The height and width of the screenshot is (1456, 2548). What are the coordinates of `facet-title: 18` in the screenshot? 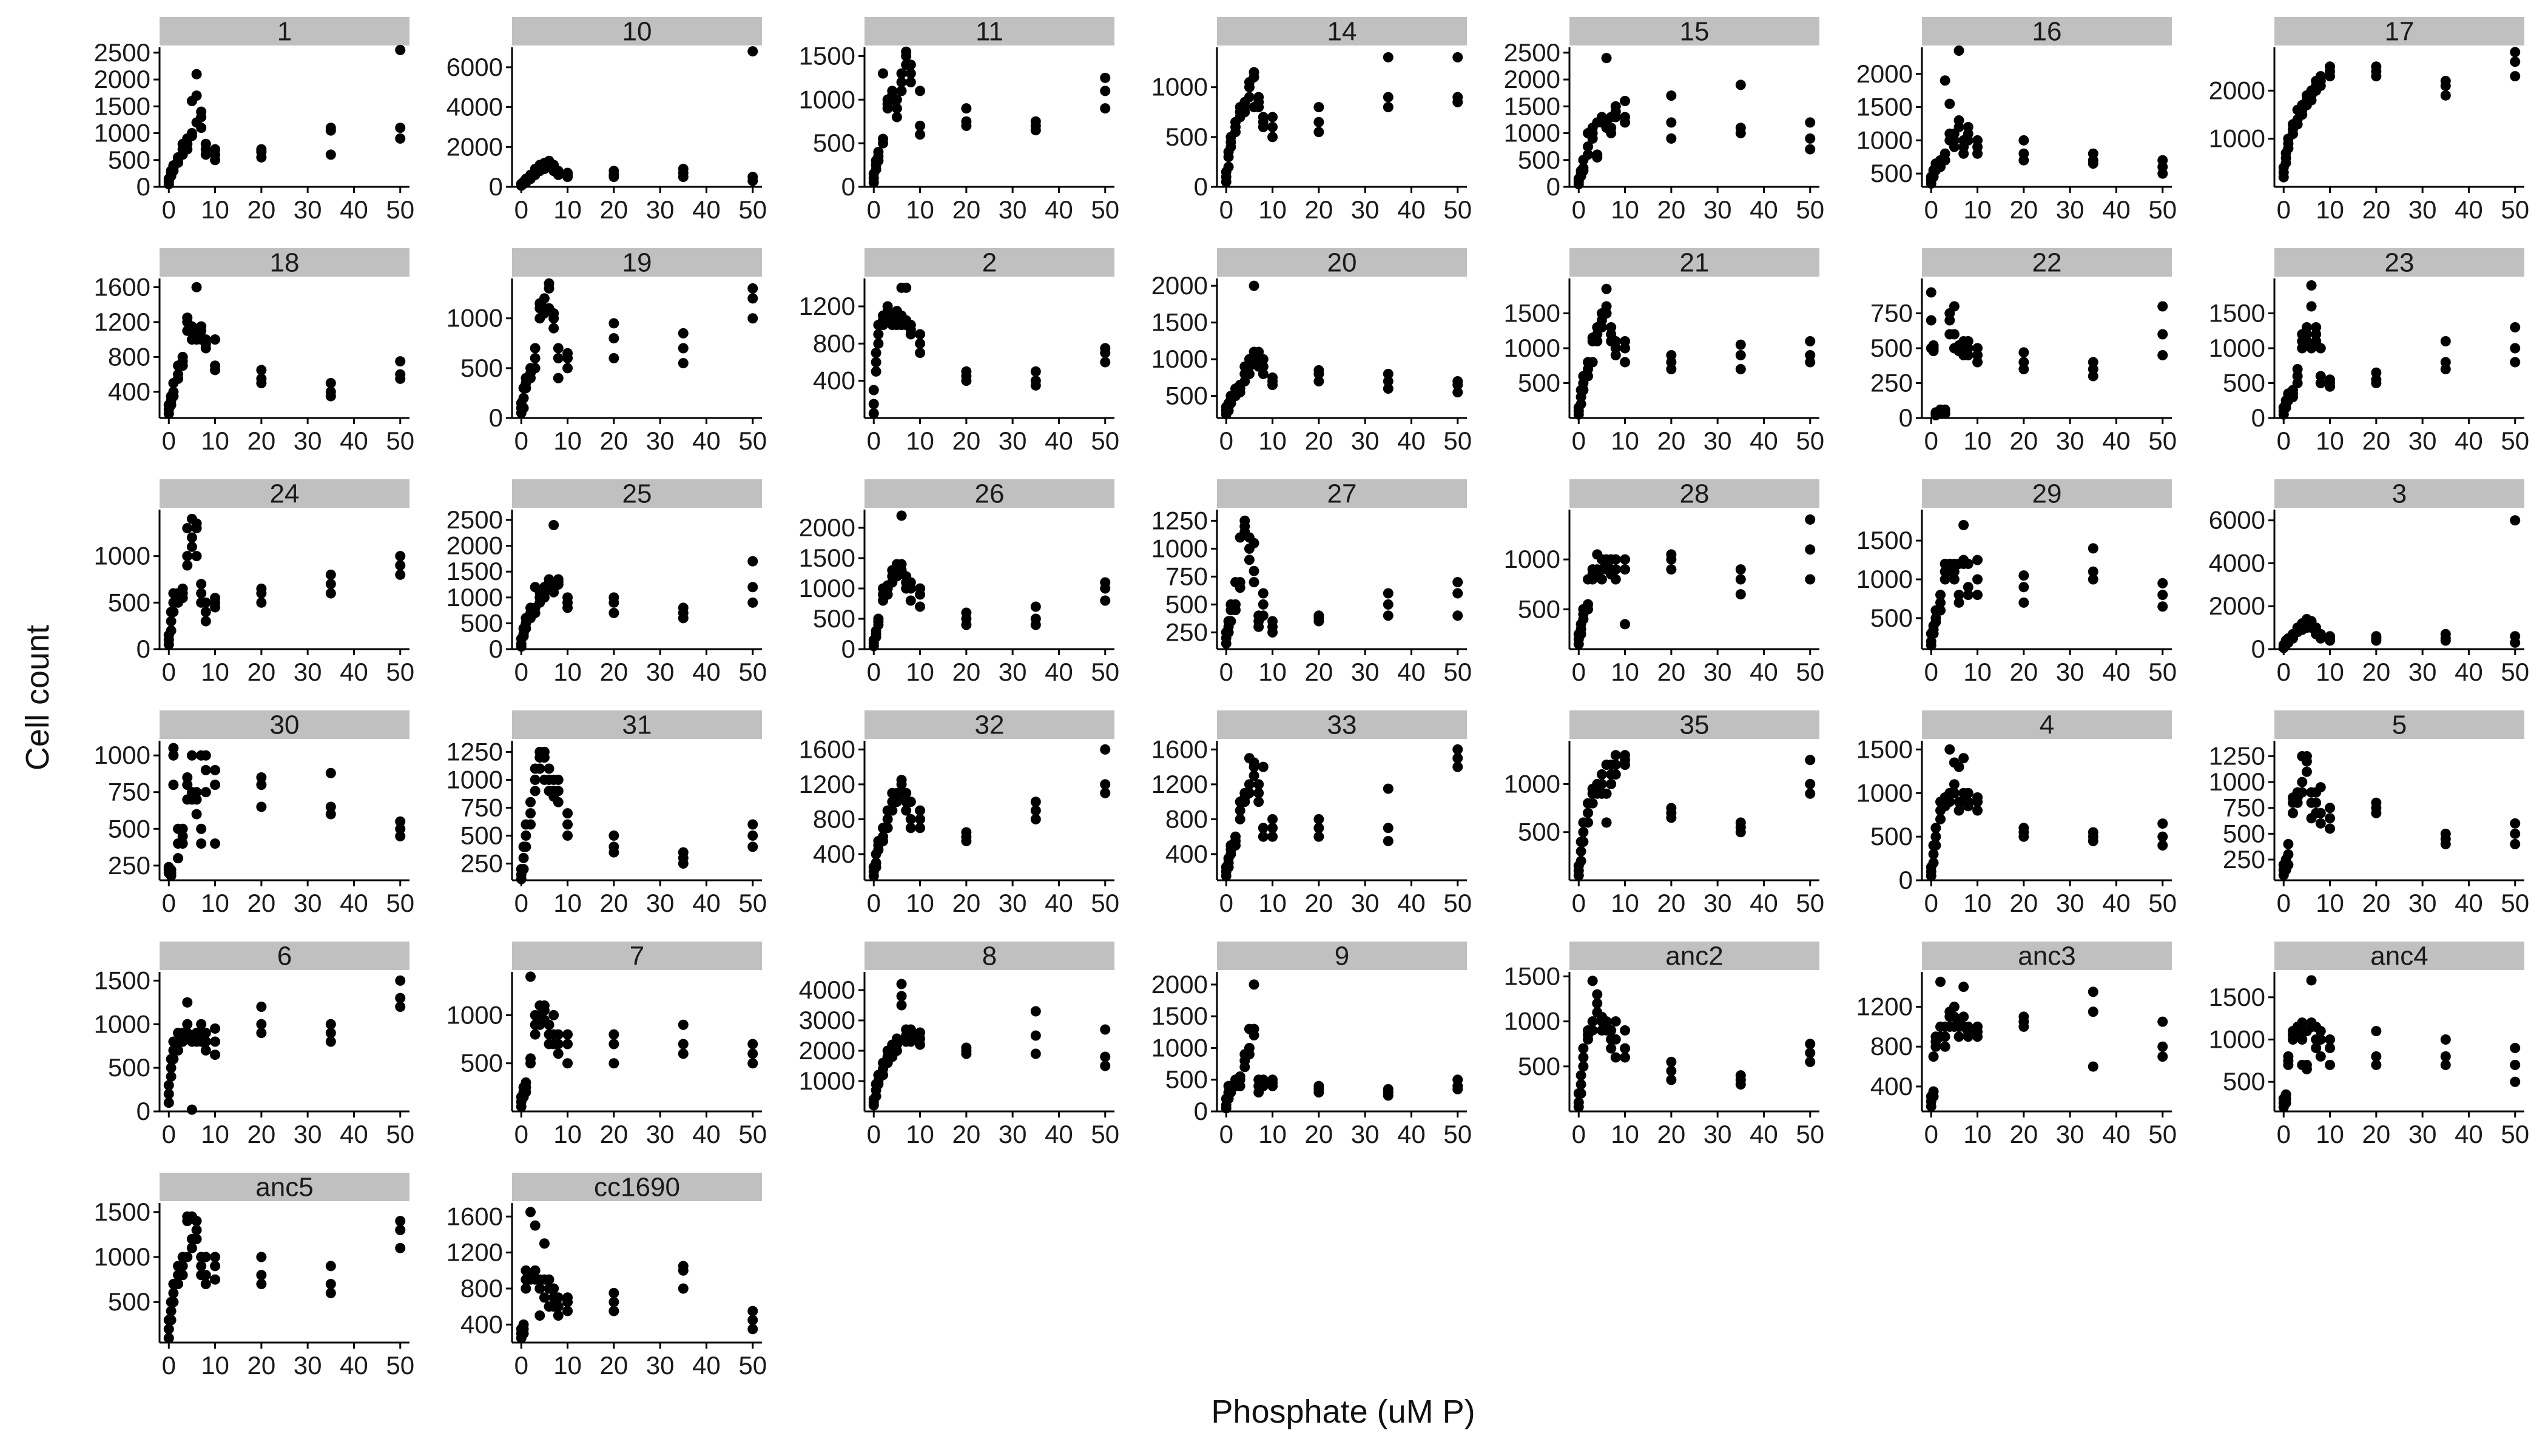 It's located at (285, 263).